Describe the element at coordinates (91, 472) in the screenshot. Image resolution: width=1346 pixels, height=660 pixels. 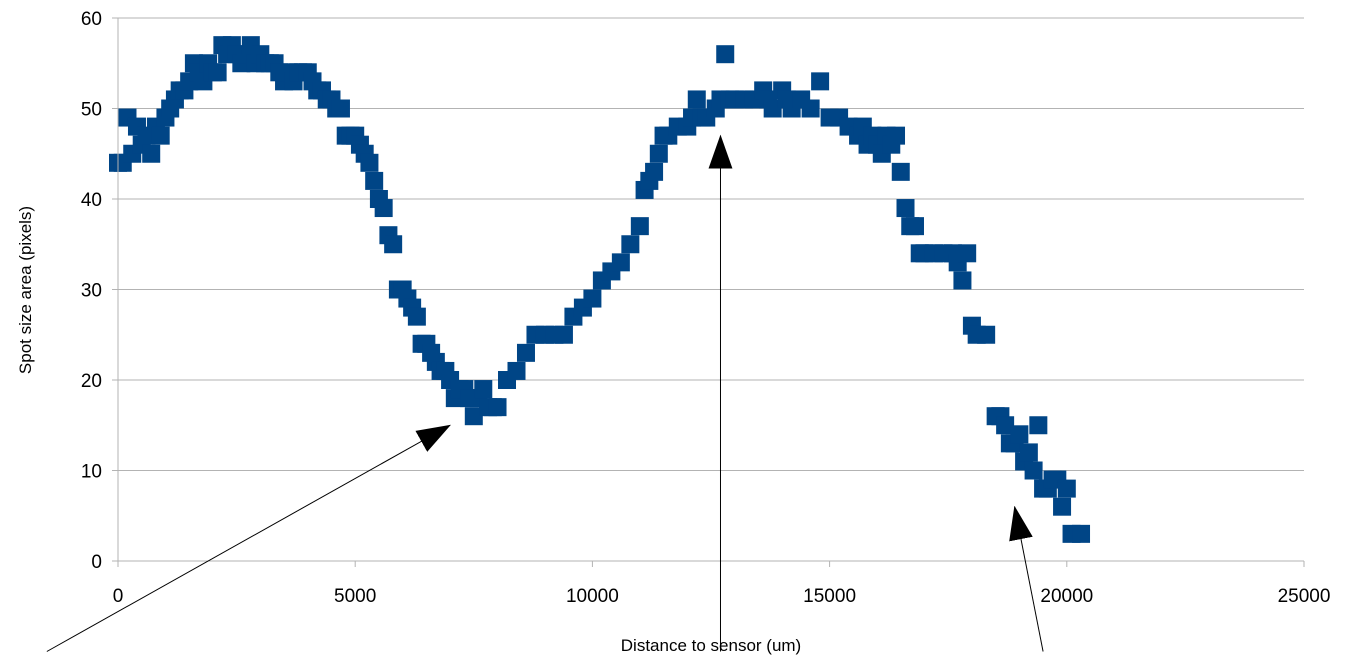
I see `y-tick-label: 10` at that location.